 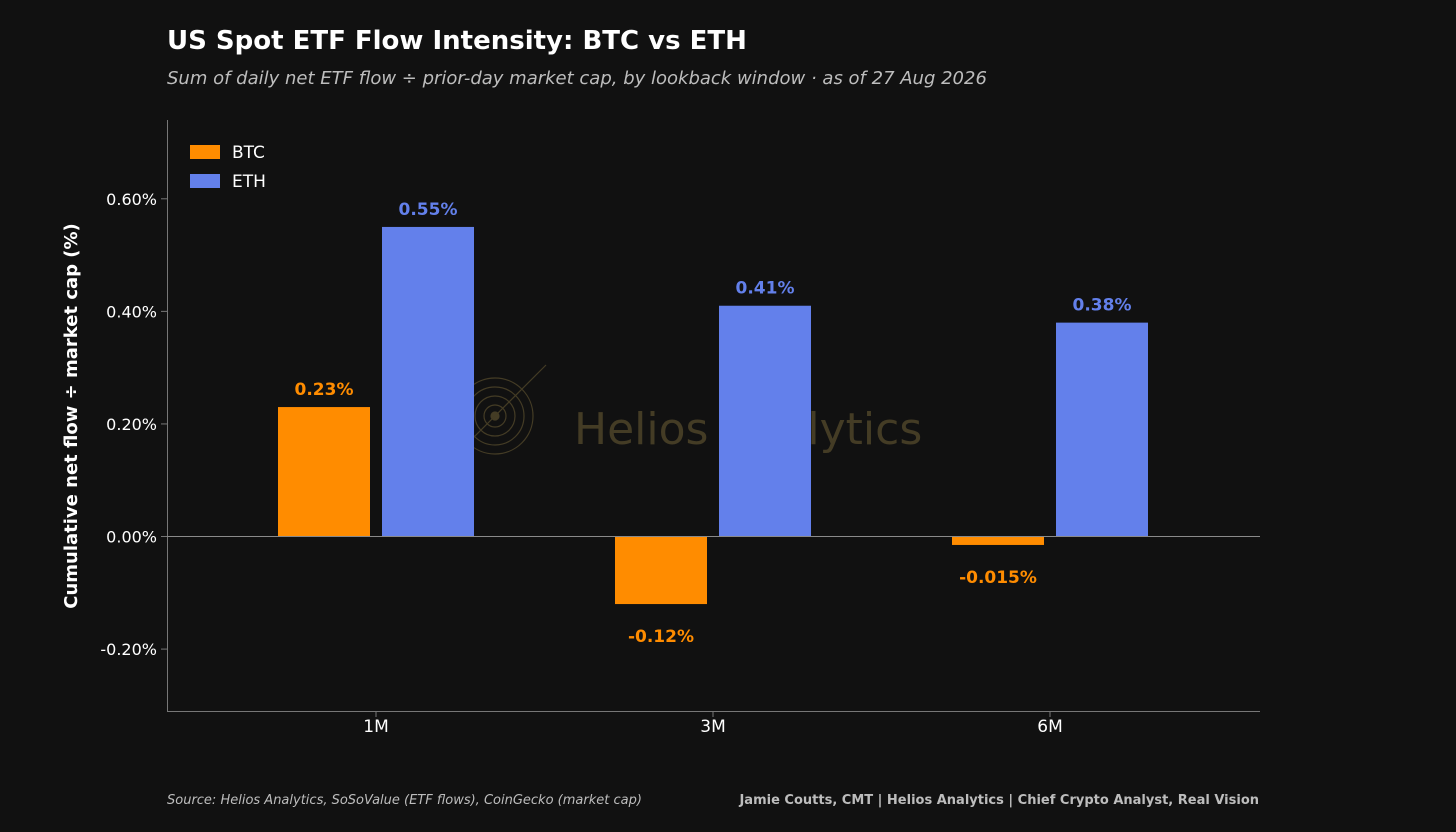 What do you see at coordinates (765, 421) in the screenshot?
I see `bar-eth-3m` at bounding box center [765, 421].